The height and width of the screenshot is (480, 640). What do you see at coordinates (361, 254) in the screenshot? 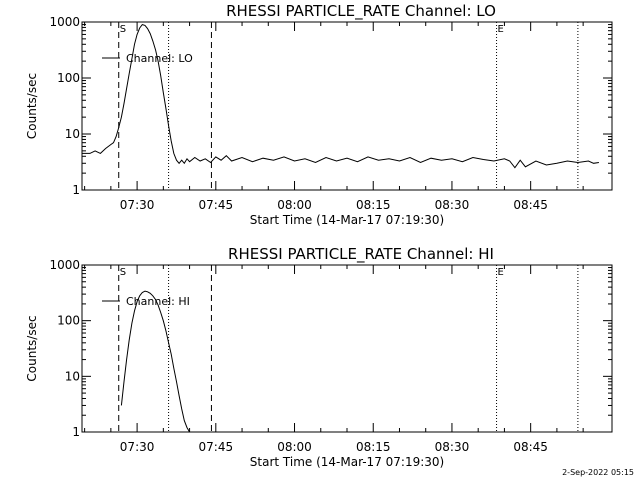
I see `chart-title: RHESSI PARTICLE_RATE Channel: HI` at bounding box center [361, 254].